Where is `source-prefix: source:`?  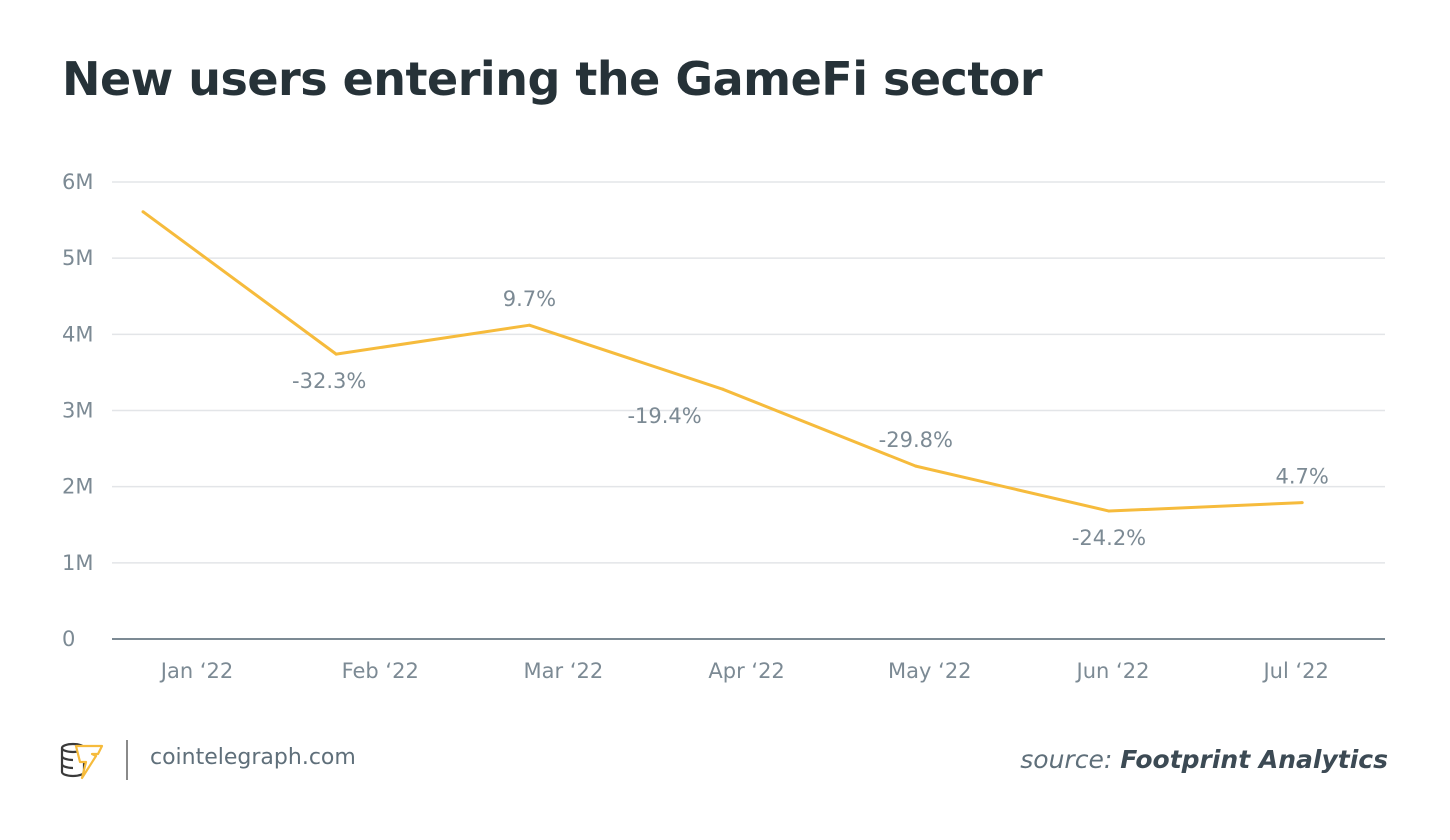
source-prefix: source: is located at coordinates (1066, 759).